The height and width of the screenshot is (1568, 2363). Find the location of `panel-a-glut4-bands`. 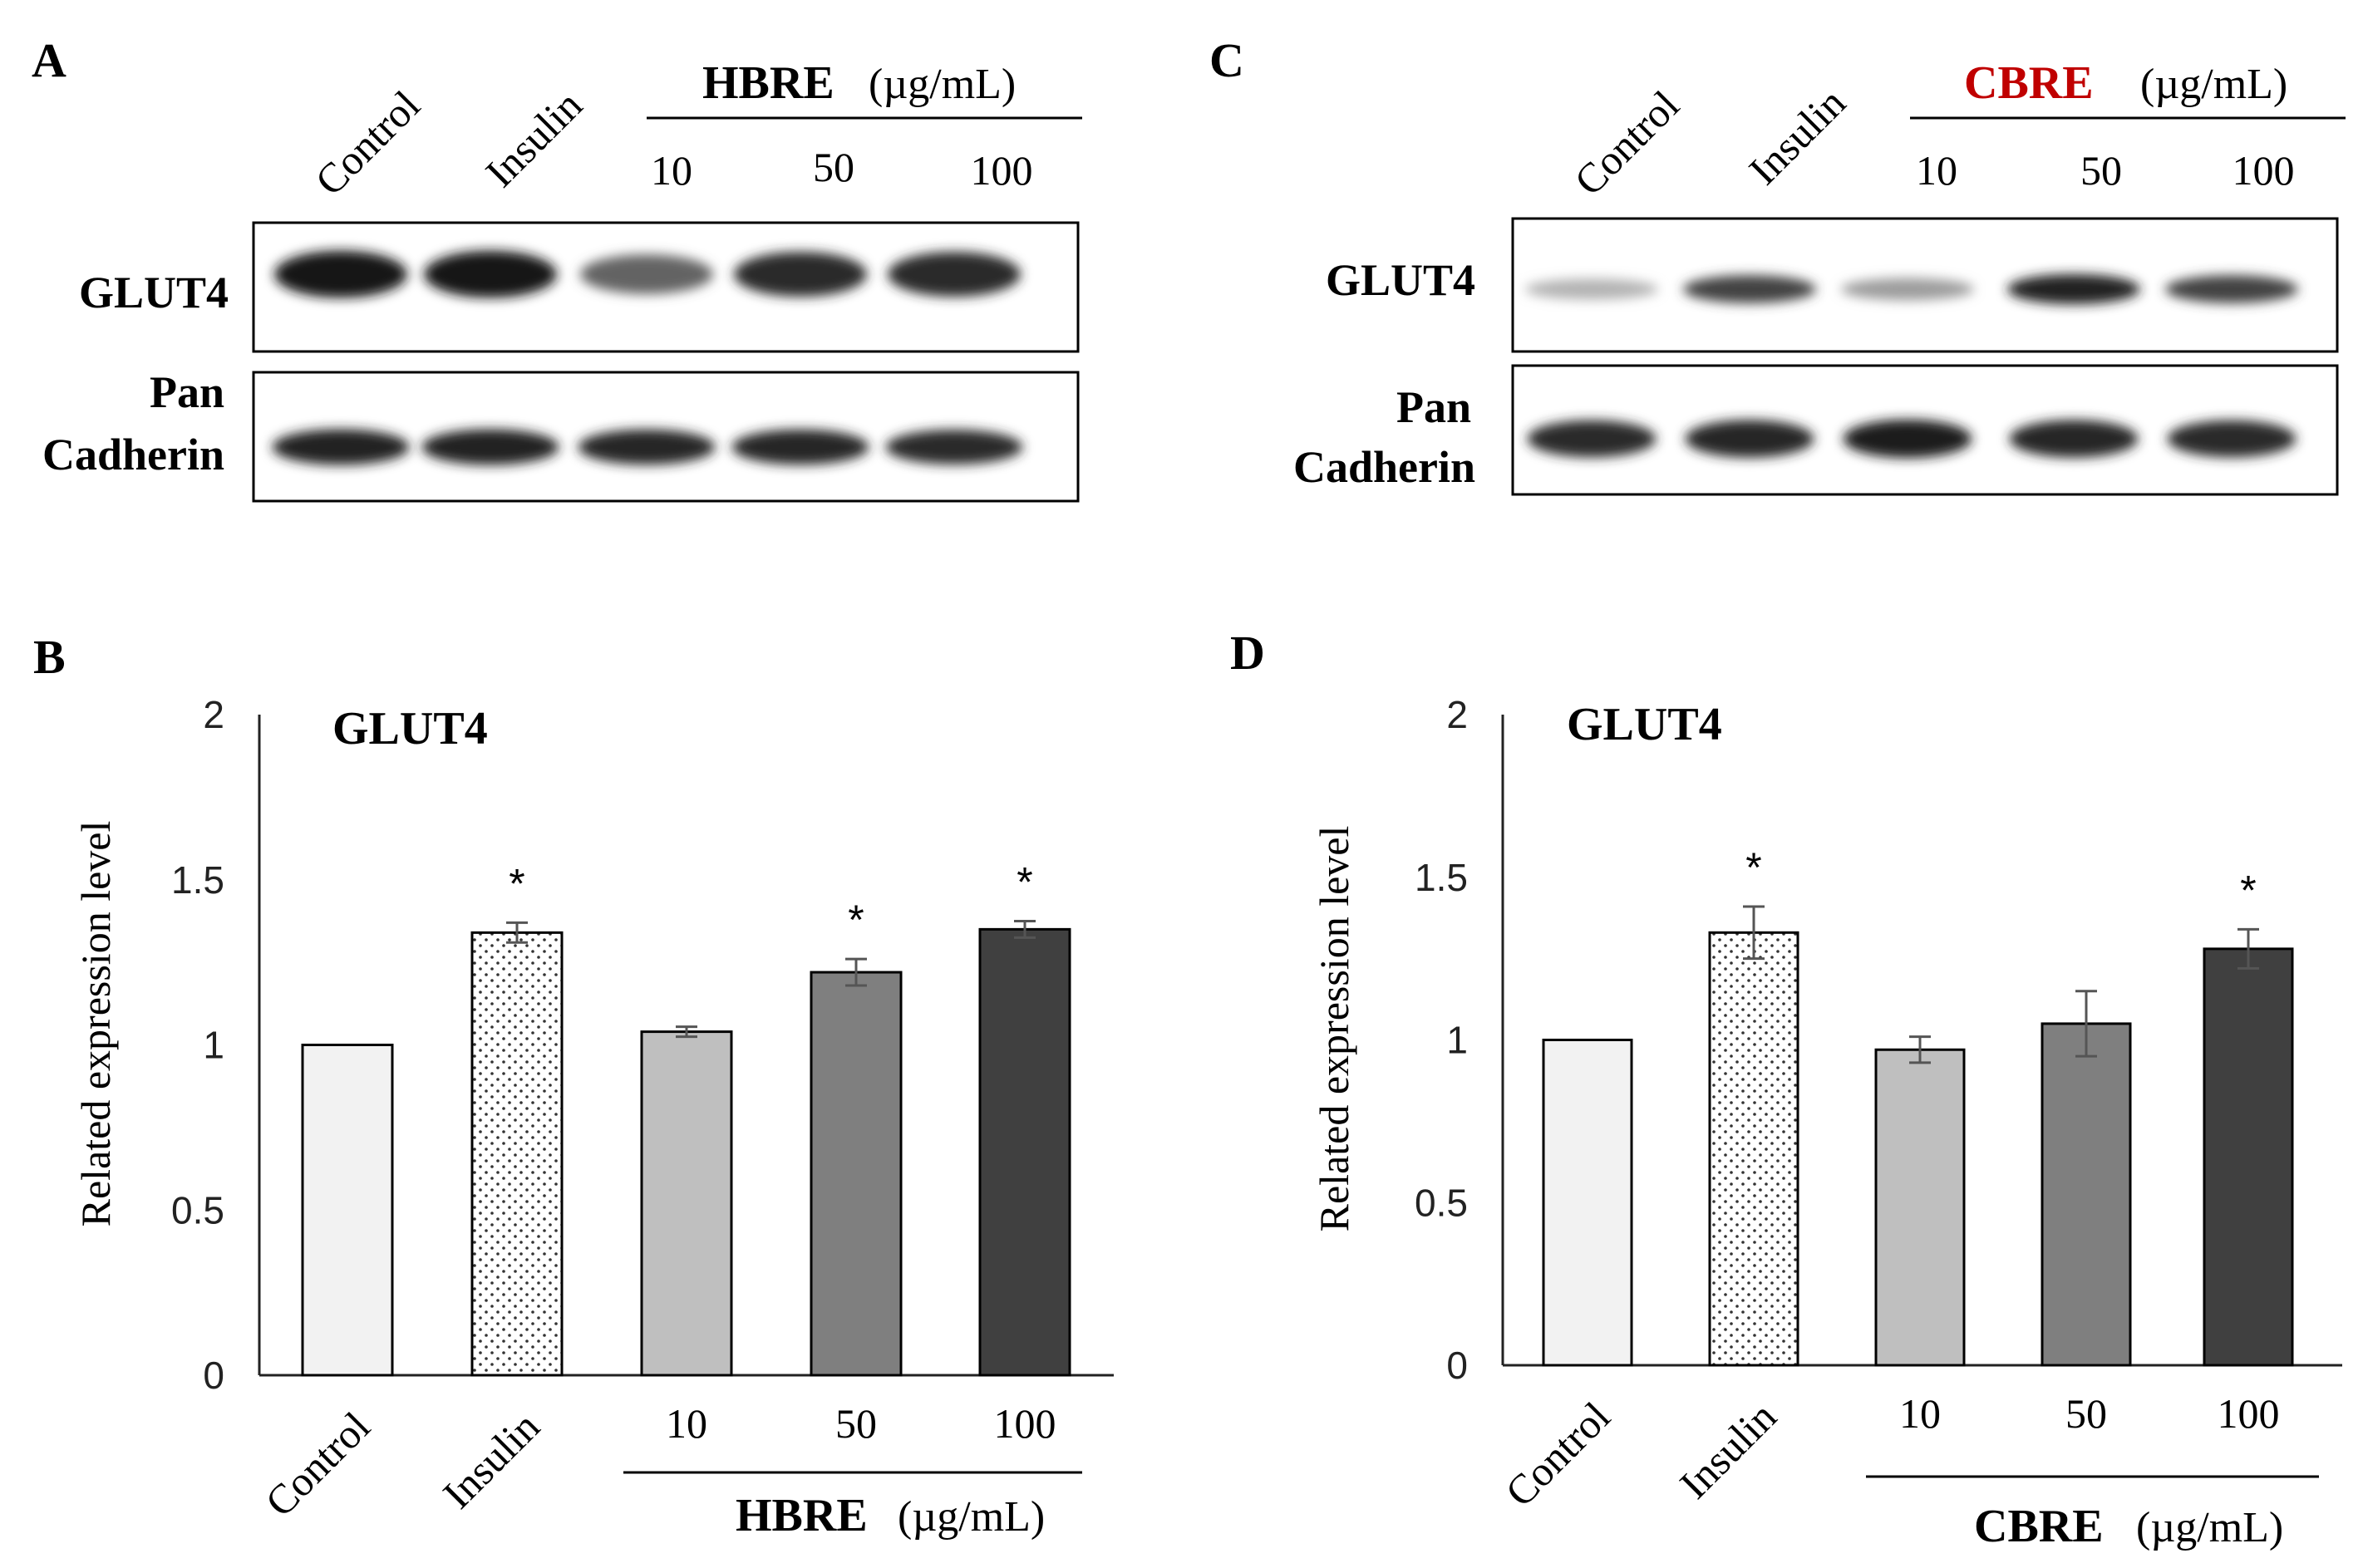

panel-a-glut4-bands is located at coordinates (647, 274).